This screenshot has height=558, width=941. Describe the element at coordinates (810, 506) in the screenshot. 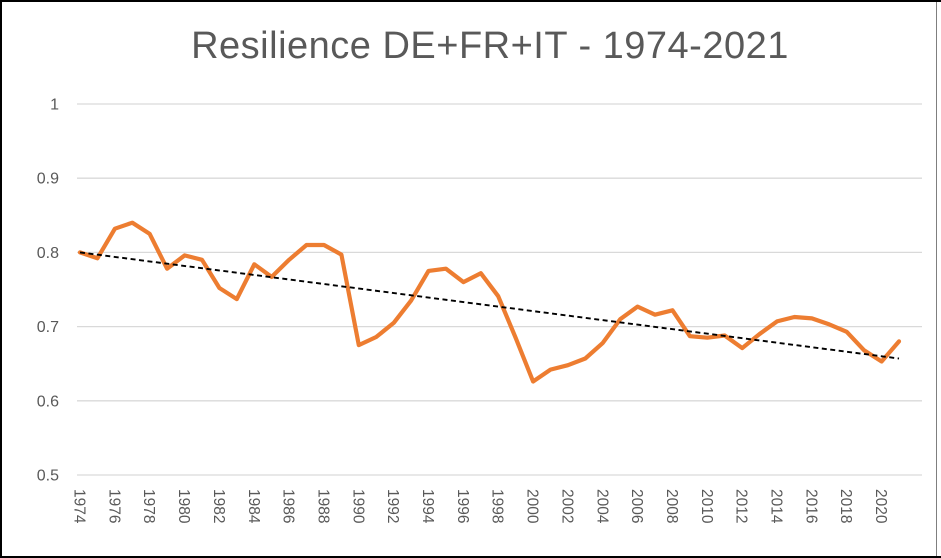

I see `x-tick-label: 2016` at that location.